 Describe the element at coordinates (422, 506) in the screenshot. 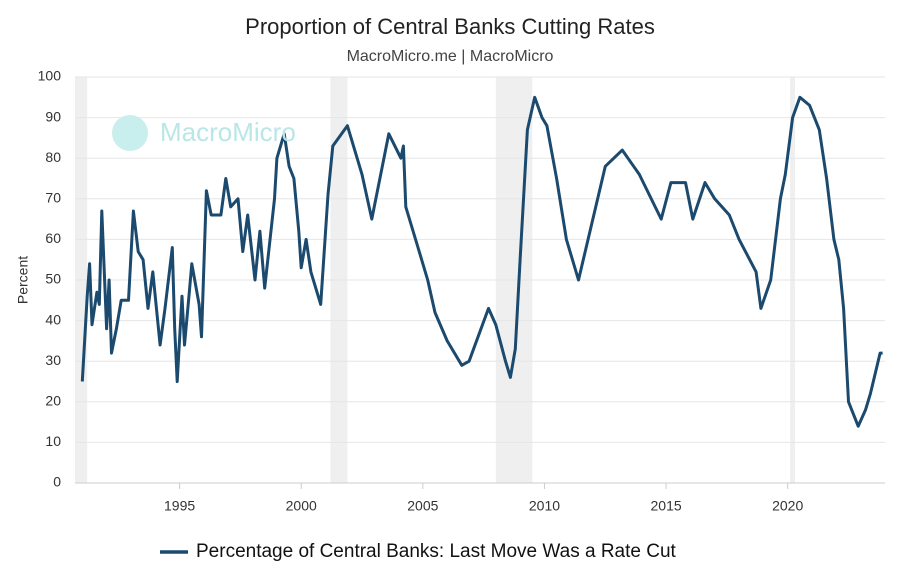

I see `x-tick-label: 2005` at that location.